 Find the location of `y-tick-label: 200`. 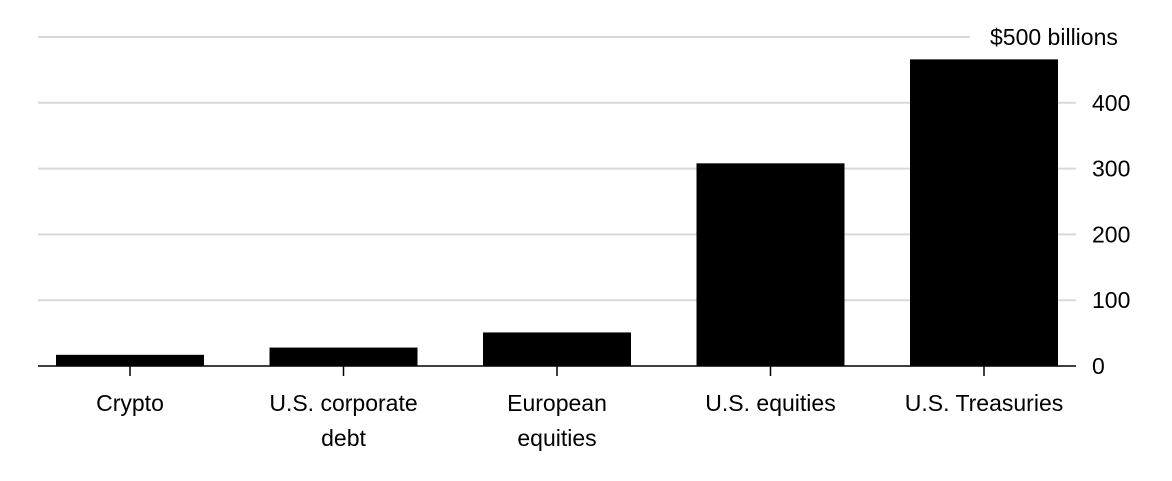

y-tick-label: 200 is located at coordinates (1111, 234).